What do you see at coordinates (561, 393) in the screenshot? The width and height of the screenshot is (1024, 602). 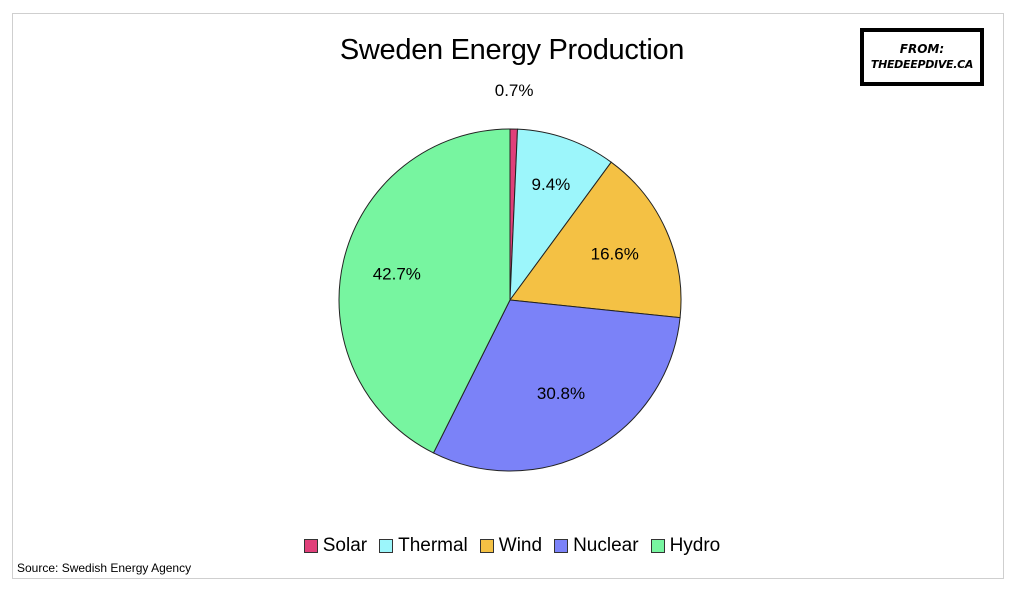 I see `data-label-nuclear: 30.8%` at bounding box center [561, 393].